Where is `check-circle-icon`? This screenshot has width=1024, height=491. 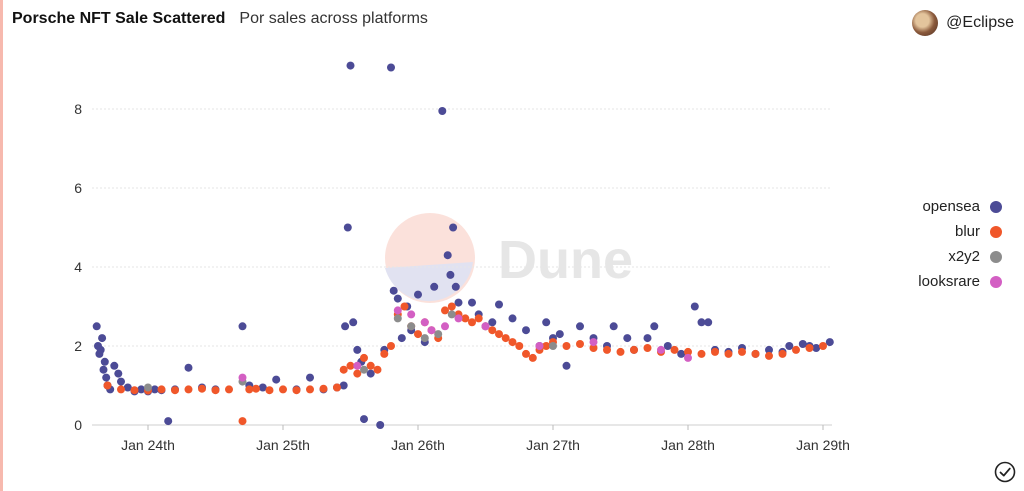
check-circle-icon is located at coordinates (1005, 472).